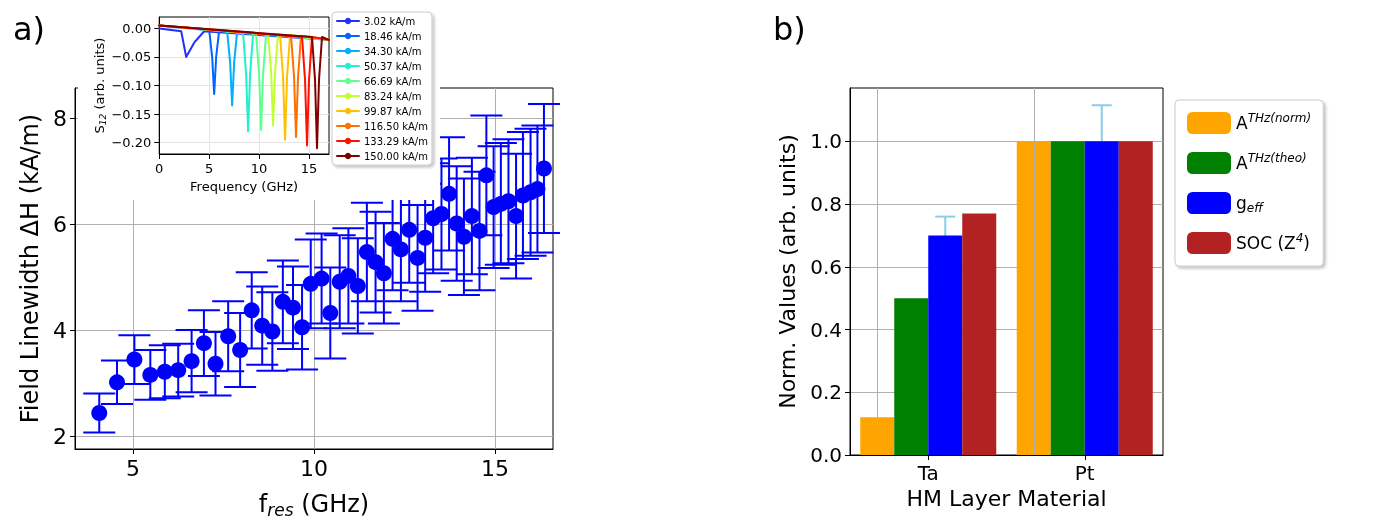 The height and width of the screenshot is (531, 1395). I want to click on legend-label: 3.02 kA/m, so click(390, 21).